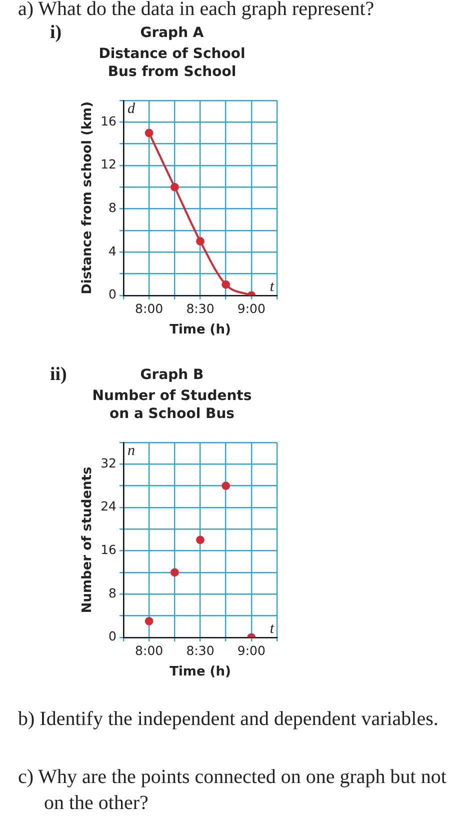  I want to click on y-tick-label: 12, so click(108, 164).